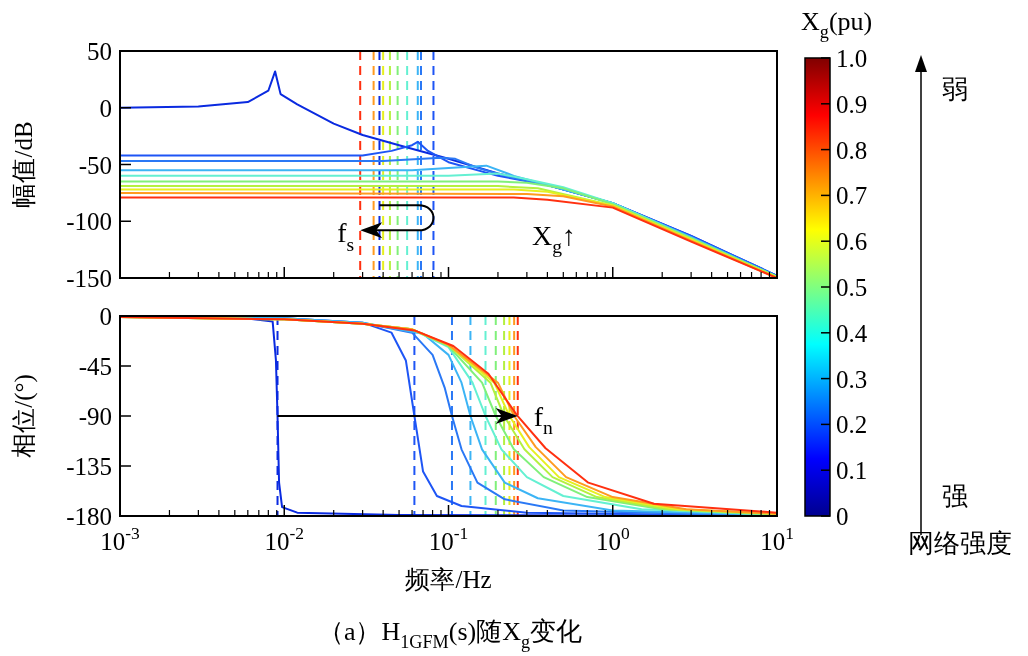 This screenshot has width=1028, height=656. I want to click on y-tick-label: -150, so click(89, 278).